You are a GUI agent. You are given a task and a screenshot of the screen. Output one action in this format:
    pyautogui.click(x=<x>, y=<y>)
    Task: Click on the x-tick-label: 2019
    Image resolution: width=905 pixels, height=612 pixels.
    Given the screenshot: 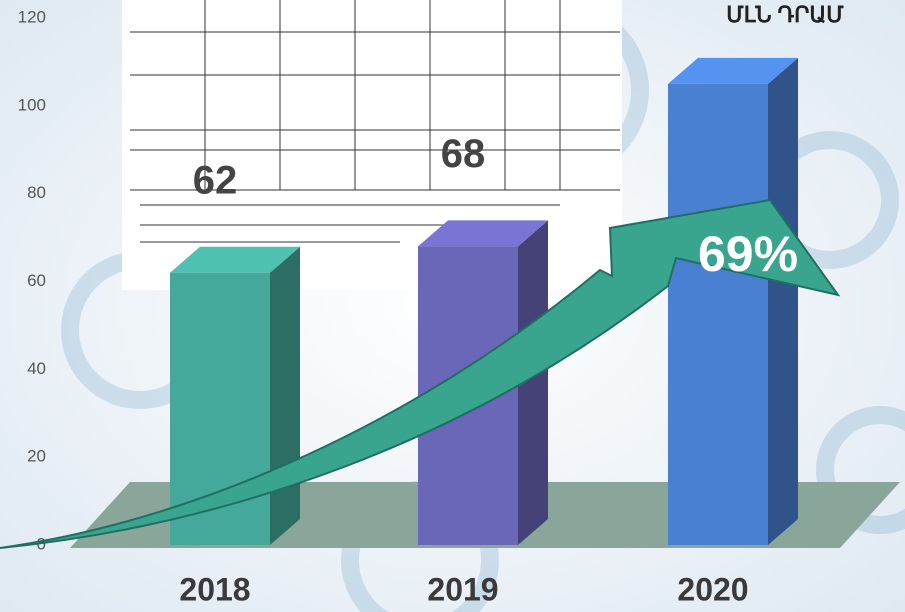 What is the action you would take?
    pyautogui.click(x=462, y=589)
    